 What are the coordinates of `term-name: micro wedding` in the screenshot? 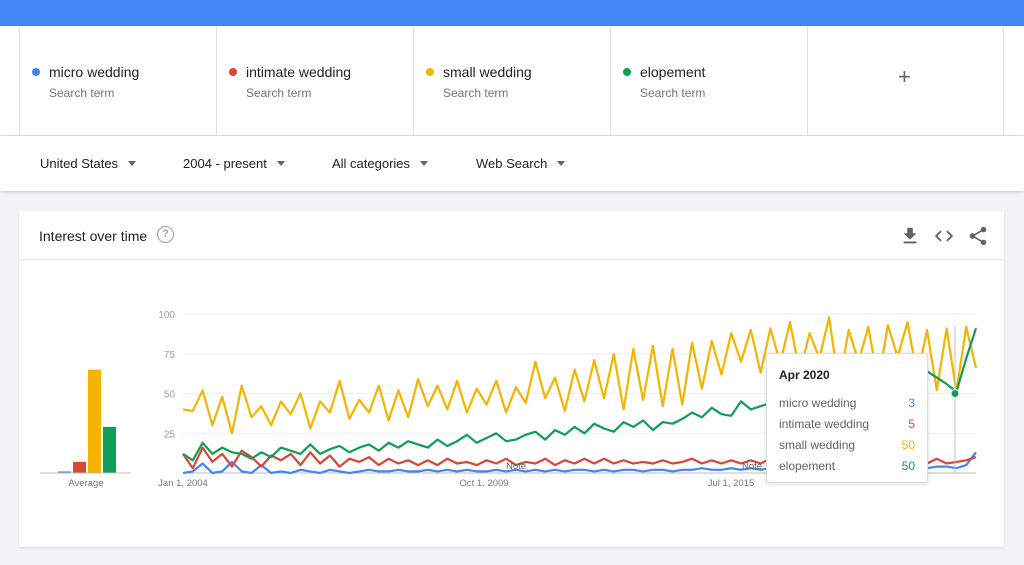 It's located at (94, 72).